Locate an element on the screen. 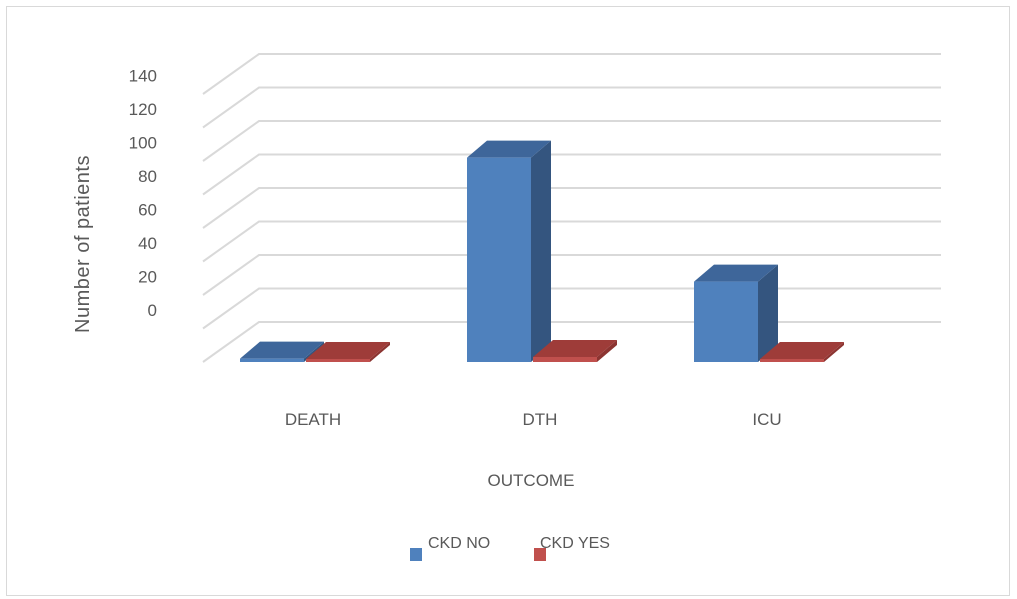  y-axis-ticks: 0 20 40 60 80 100 120 140 is located at coordinates (143, 194).